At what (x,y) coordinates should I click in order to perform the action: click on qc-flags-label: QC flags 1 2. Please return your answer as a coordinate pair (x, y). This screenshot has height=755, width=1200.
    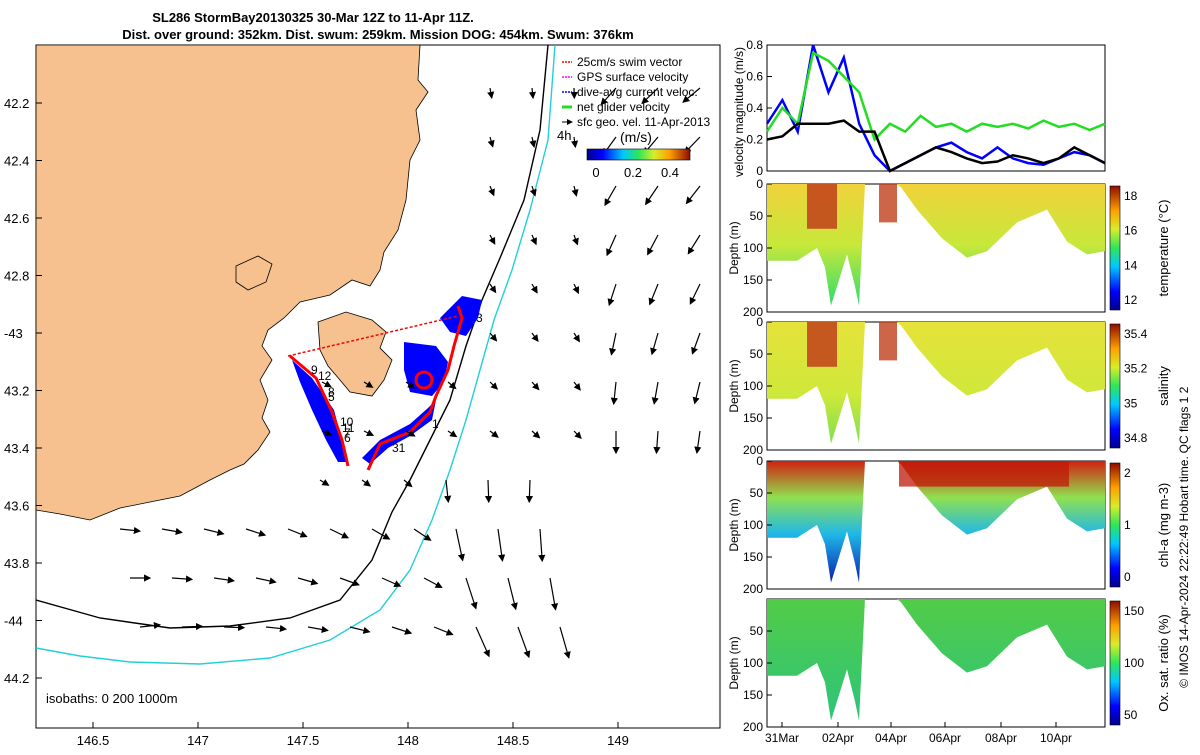
    Looking at the image, I should click on (1184, 419).